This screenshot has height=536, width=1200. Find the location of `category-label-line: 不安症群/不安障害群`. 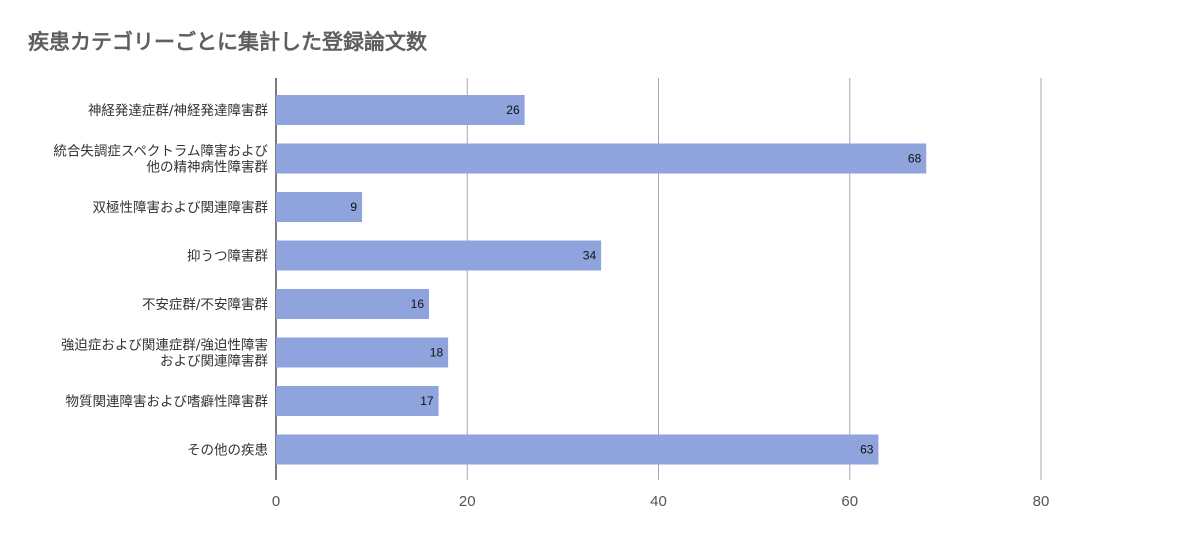

category-label-line: 不安症群/不安障害群 is located at coordinates (205, 305).